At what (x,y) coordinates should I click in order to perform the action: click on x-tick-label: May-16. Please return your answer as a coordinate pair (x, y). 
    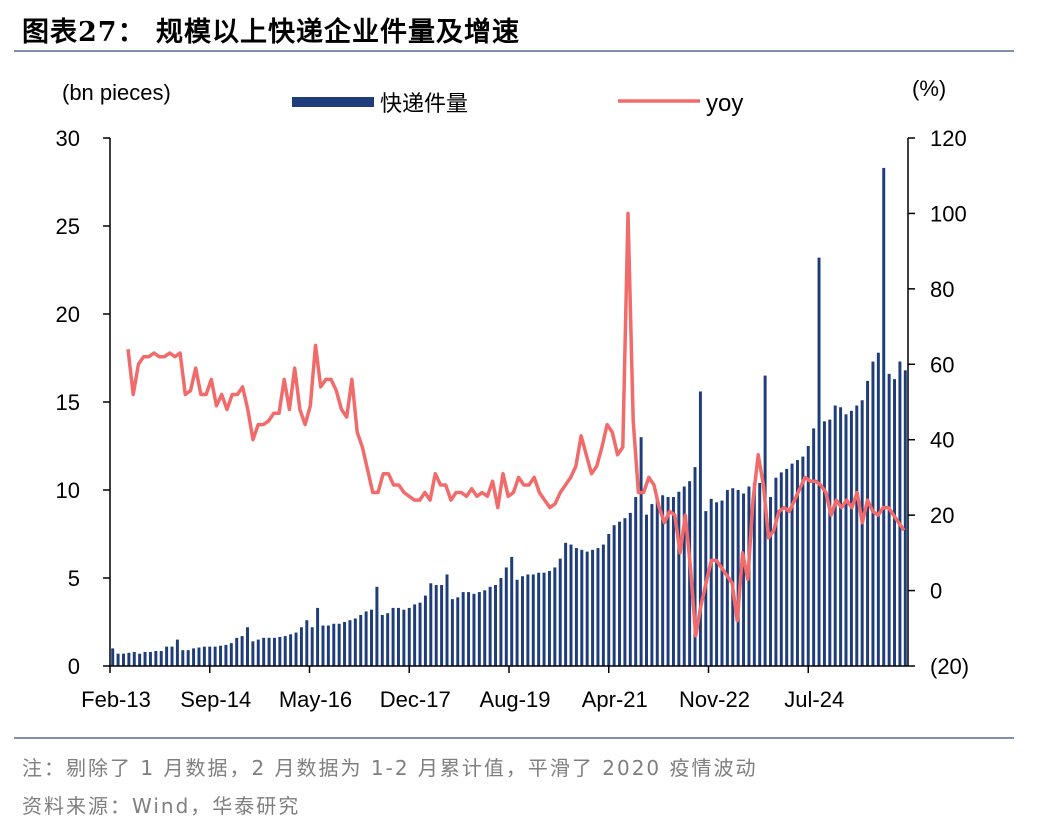
    Looking at the image, I should click on (315, 699).